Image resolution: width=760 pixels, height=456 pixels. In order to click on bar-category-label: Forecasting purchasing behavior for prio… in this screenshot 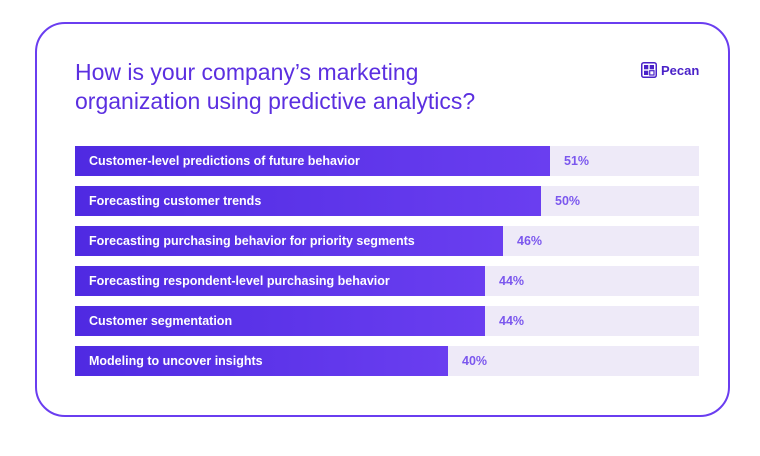, I will do `click(252, 241)`.